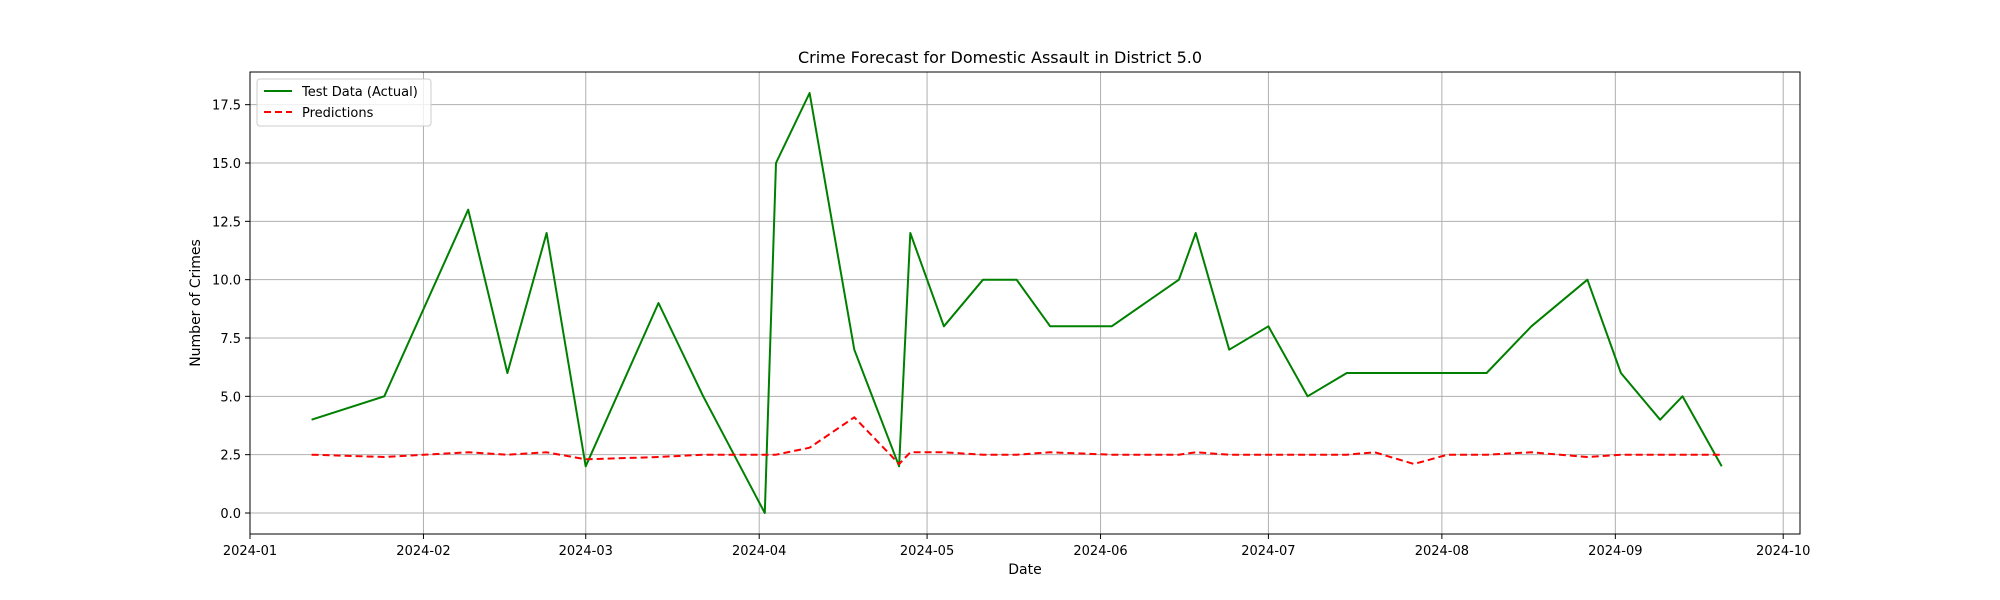 This screenshot has height=600, width=2000. I want to click on x-tick-label: 2024-01, so click(250, 551).